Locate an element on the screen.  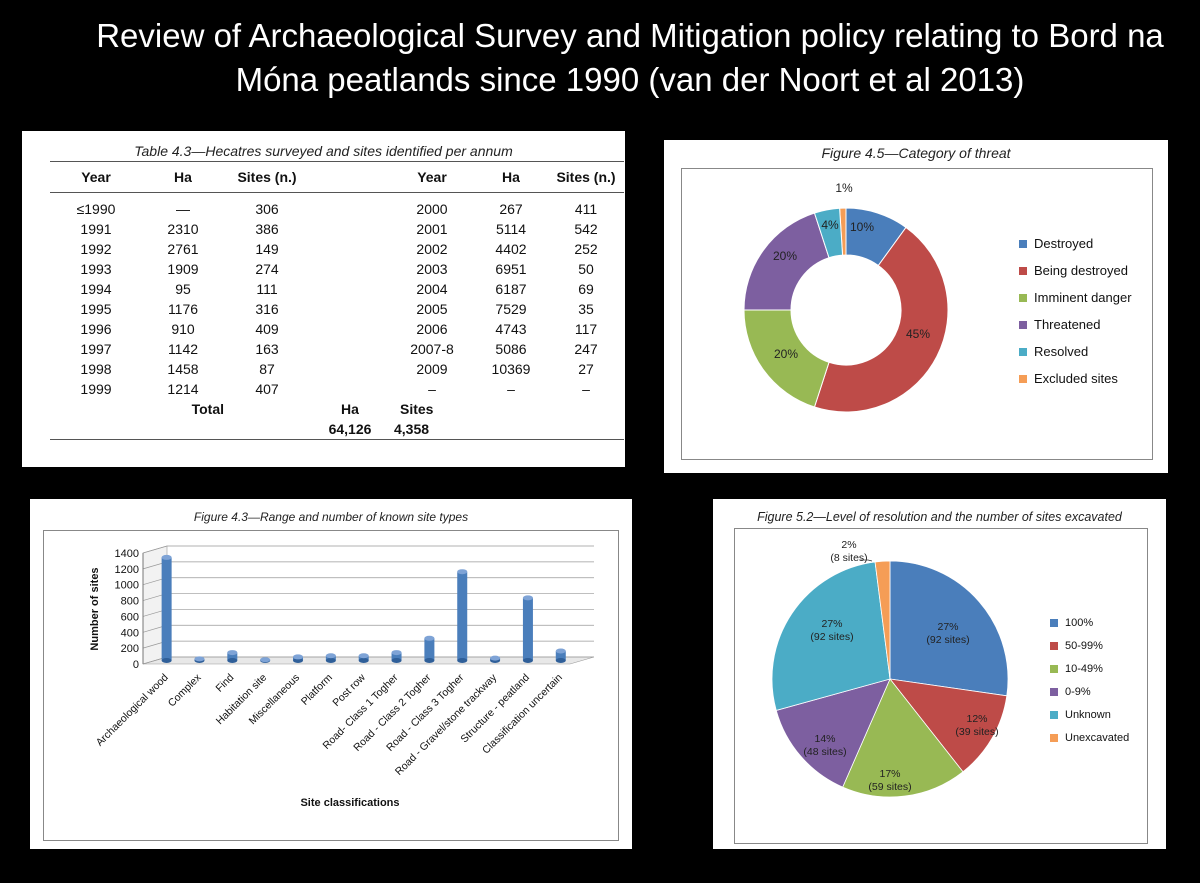
table-row: 1996 910 409 2006 4743 117 is located at coordinates (337, 329).